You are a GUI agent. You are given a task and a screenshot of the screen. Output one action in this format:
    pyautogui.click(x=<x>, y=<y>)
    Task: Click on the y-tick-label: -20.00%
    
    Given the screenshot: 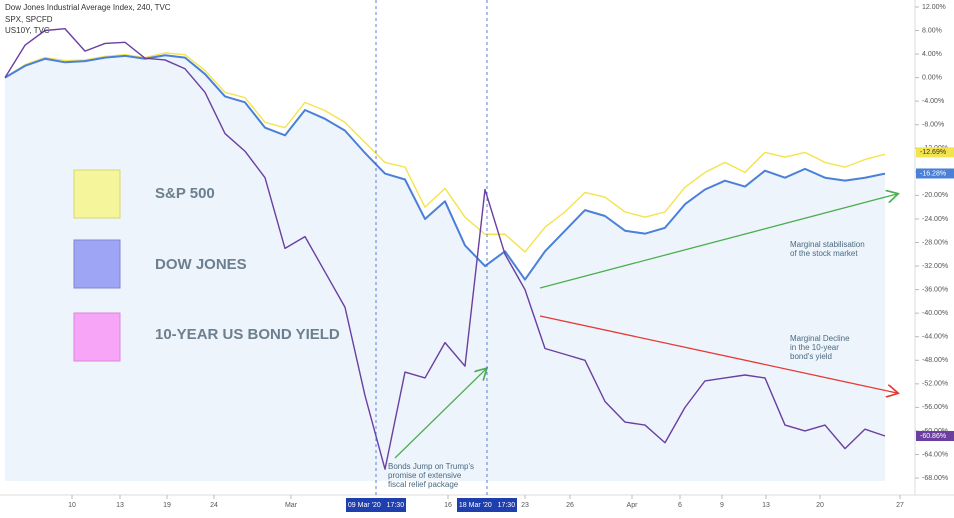 What is the action you would take?
    pyautogui.click(x=935, y=195)
    